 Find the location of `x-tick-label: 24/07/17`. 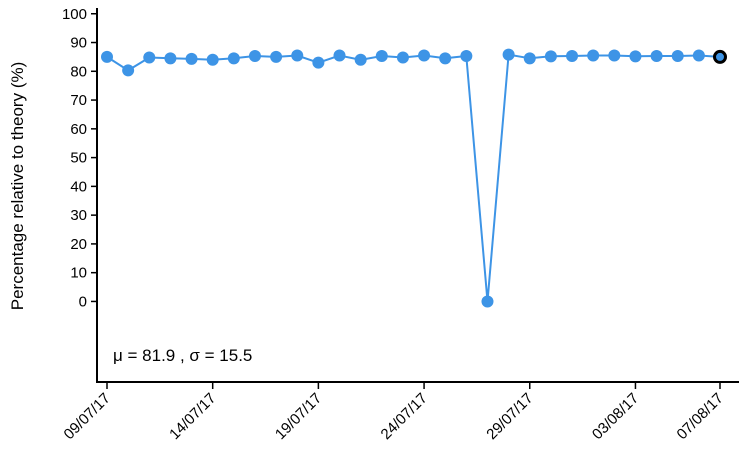

x-tick-label: 24/07/17 is located at coordinates (404, 416).